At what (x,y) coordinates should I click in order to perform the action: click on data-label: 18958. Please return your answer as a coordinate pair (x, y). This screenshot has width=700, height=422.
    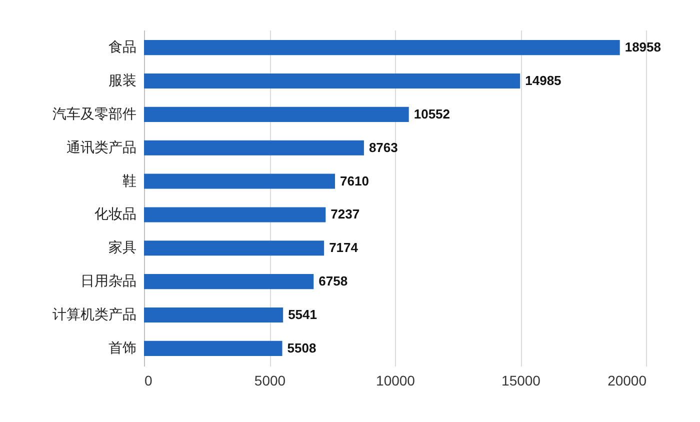
    Looking at the image, I should click on (642, 47).